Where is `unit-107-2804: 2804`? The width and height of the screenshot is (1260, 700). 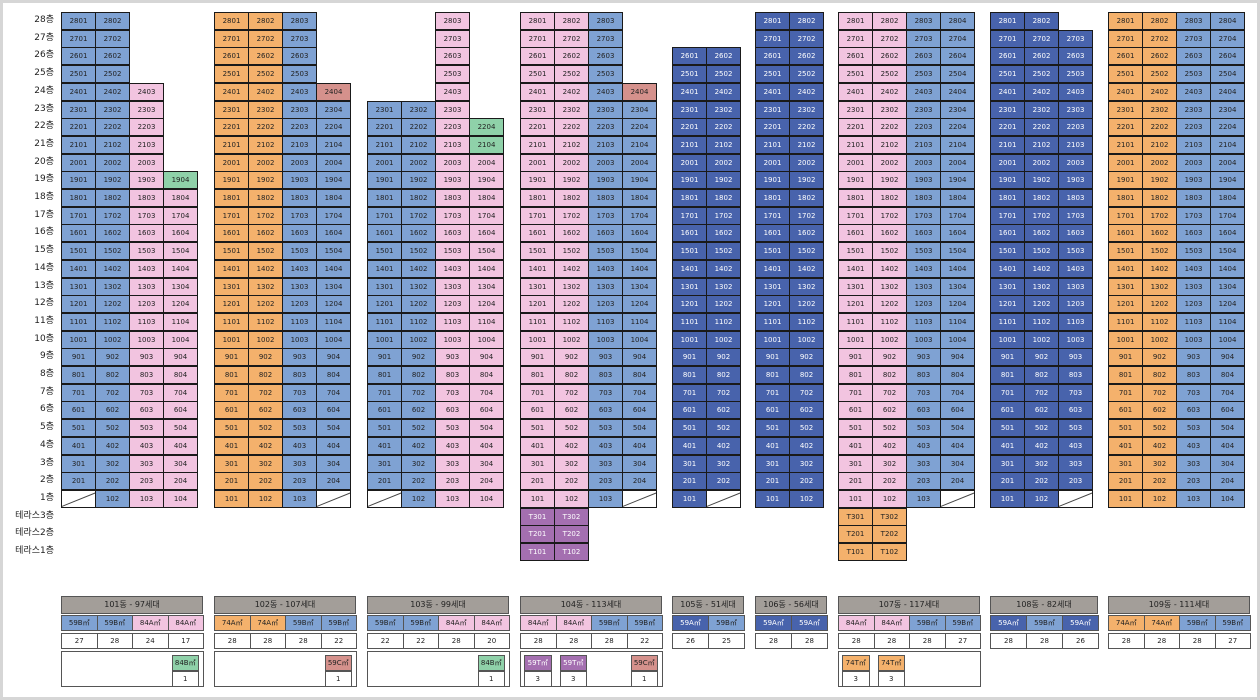
unit-107-2804: 2804 is located at coordinates (957, 21).